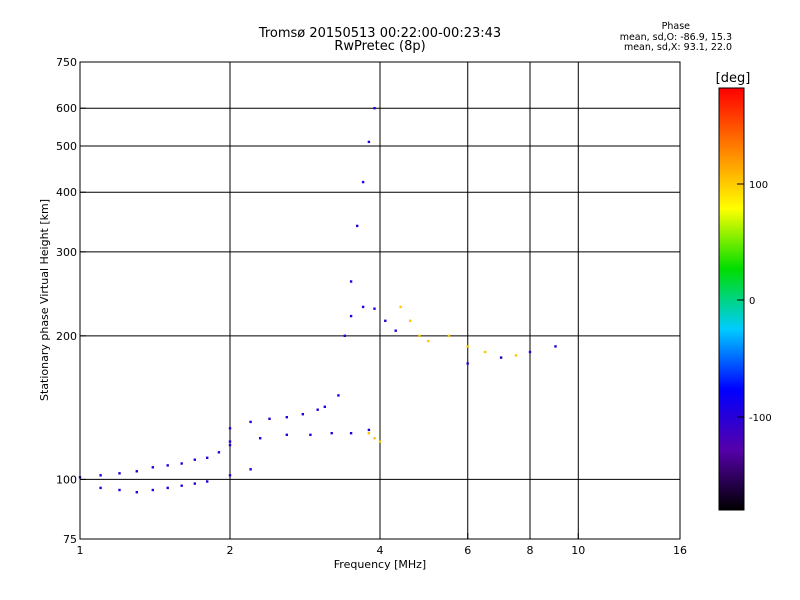  What do you see at coordinates (44, 300) in the screenshot?
I see `y-axis-label: Stationary phase Virtual Height [km]` at bounding box center [44, 300].